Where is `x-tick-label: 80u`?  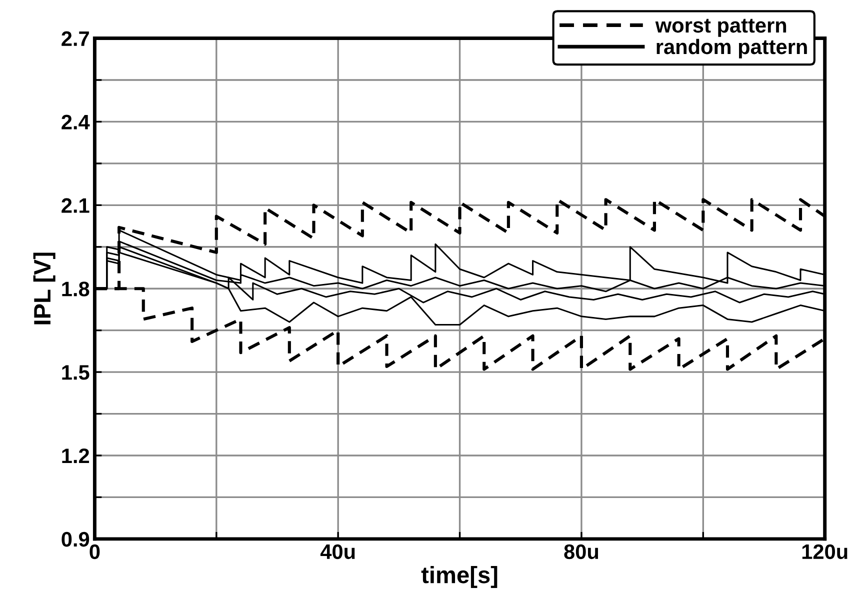
x-tick-label: 80u is located at coordinates (581, 552).